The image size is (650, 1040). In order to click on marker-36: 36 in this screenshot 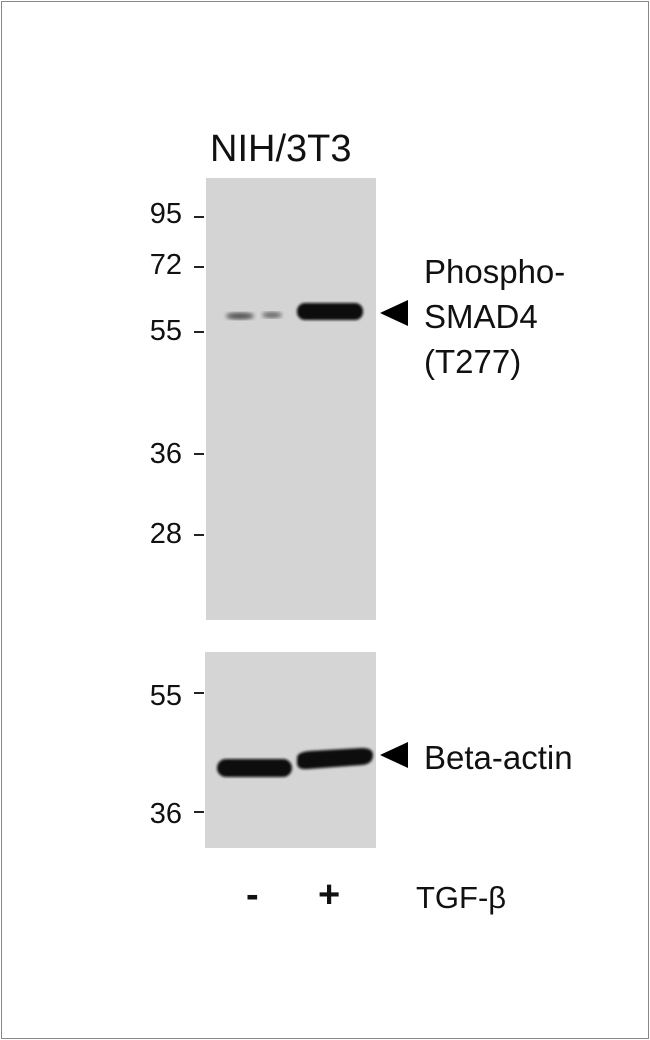, I will do `click(165, 454)`.